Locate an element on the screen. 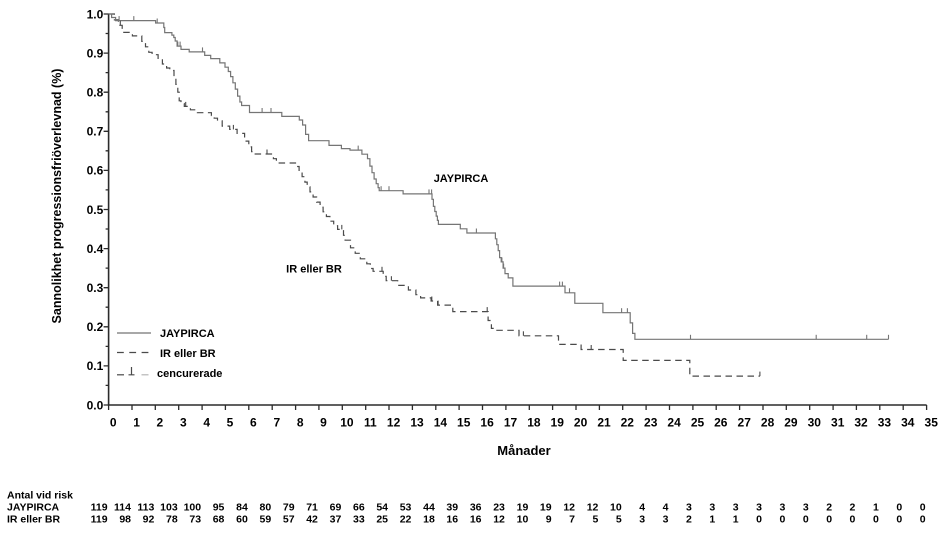  svg-text: 69 is located at coordinates (336, 508).